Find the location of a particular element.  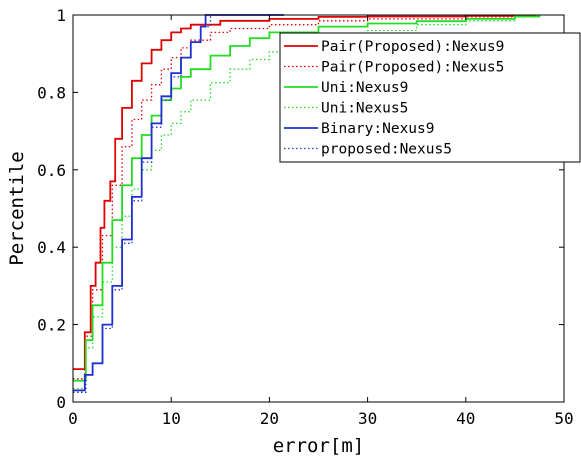

x-tick-label: 0 is located at coordinates (73, 418).